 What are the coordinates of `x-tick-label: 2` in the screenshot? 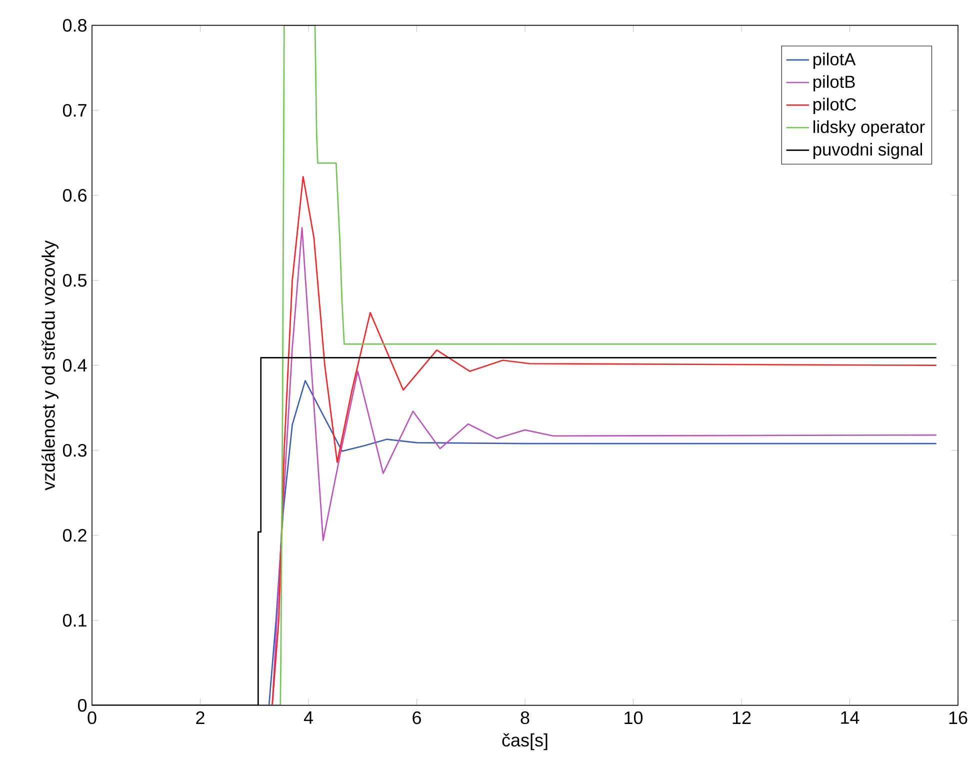 It's located at (200, 717).